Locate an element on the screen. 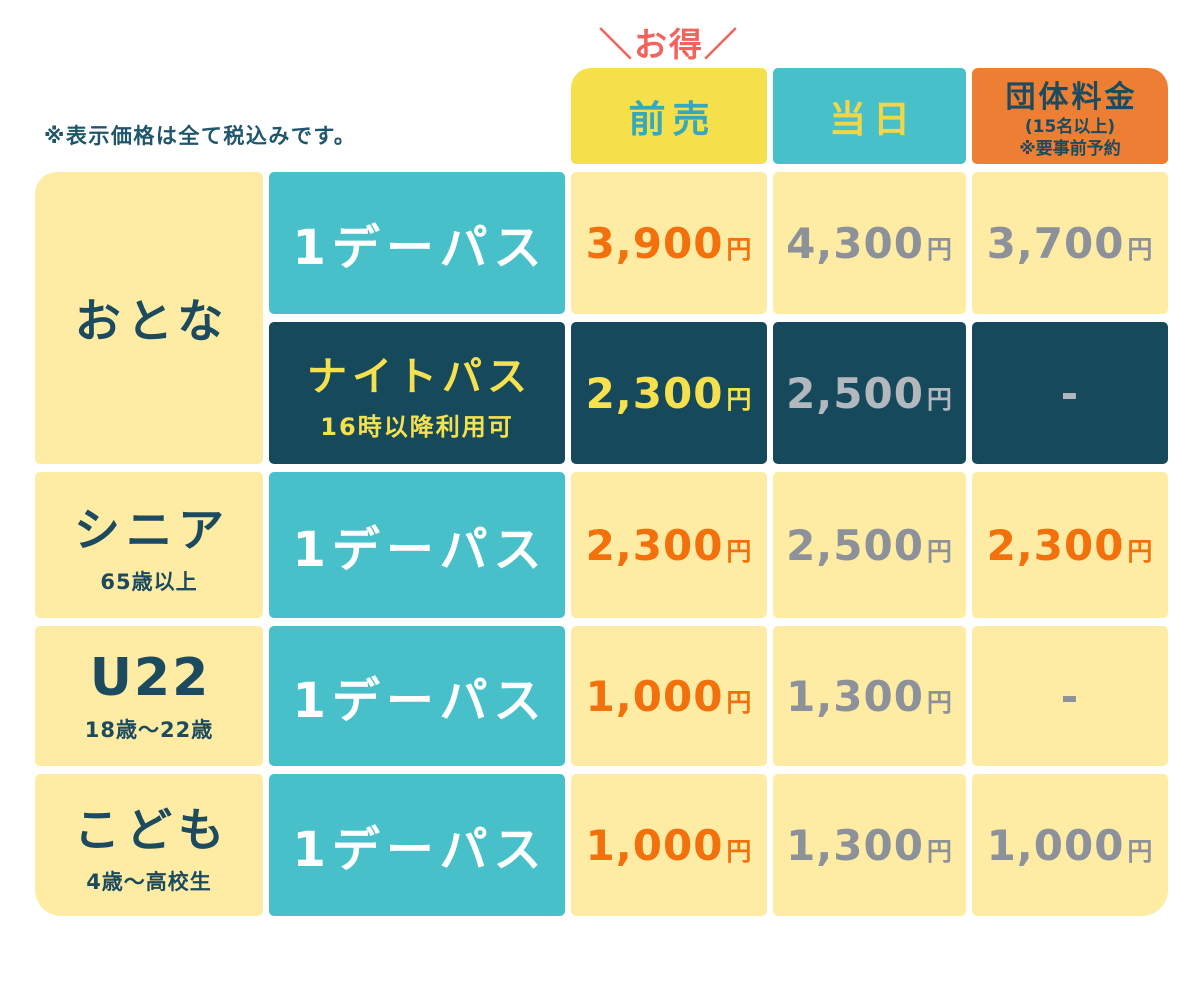 The image size is (1200, 990). price-child-group: 1,000 円 is located at coordinates (1070, 845).